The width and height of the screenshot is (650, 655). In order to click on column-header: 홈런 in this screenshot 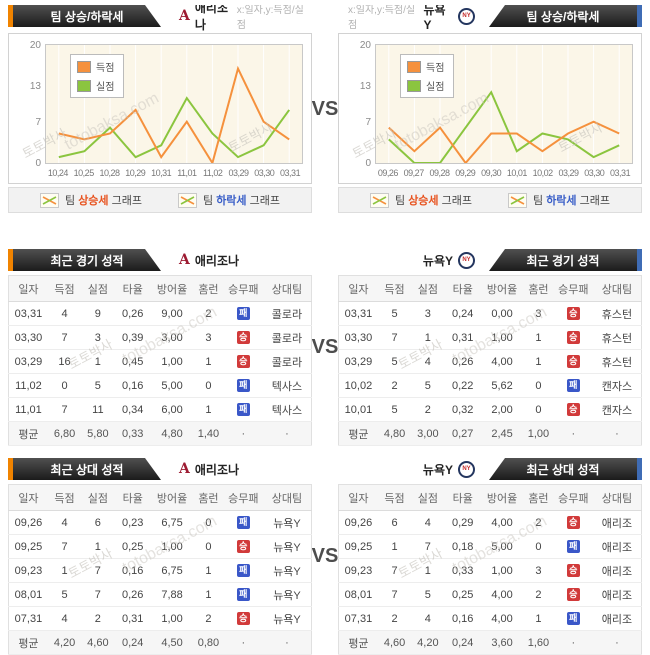, I will do `click(208, 288)`.